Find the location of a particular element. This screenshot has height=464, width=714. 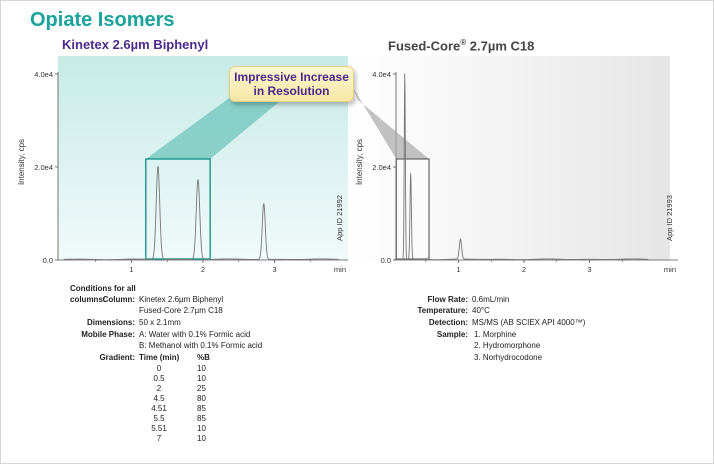

right-title-rest: 2.7µm C18 is located at coordinates (500, 46).